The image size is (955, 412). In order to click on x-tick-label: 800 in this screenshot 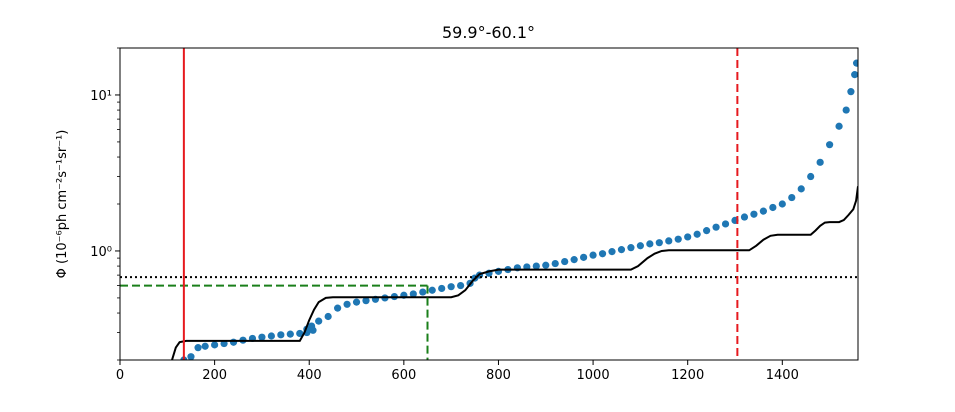, I will do `click(498, 375)`.